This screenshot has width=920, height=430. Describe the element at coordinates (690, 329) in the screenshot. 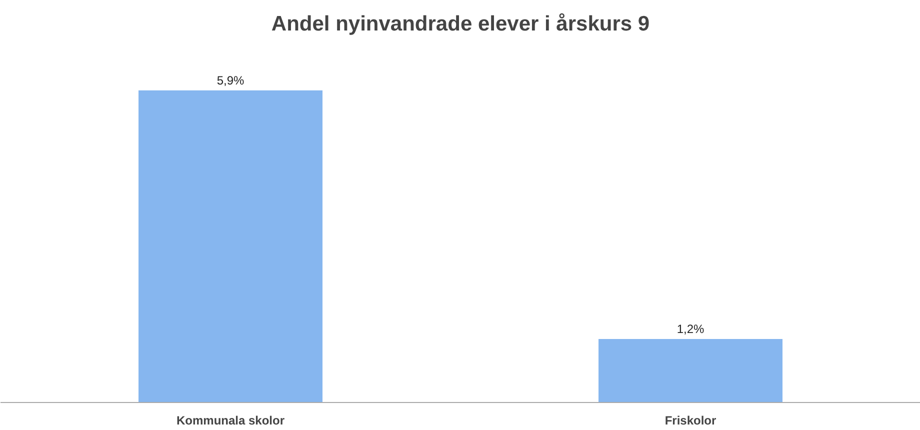

I see `data-label: 1,2%` at that location.